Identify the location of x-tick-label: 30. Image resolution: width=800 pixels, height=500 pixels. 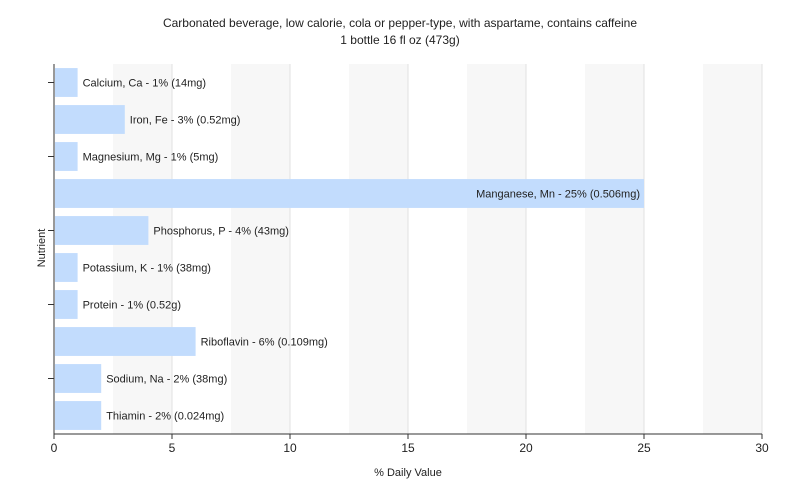
(762, 448).